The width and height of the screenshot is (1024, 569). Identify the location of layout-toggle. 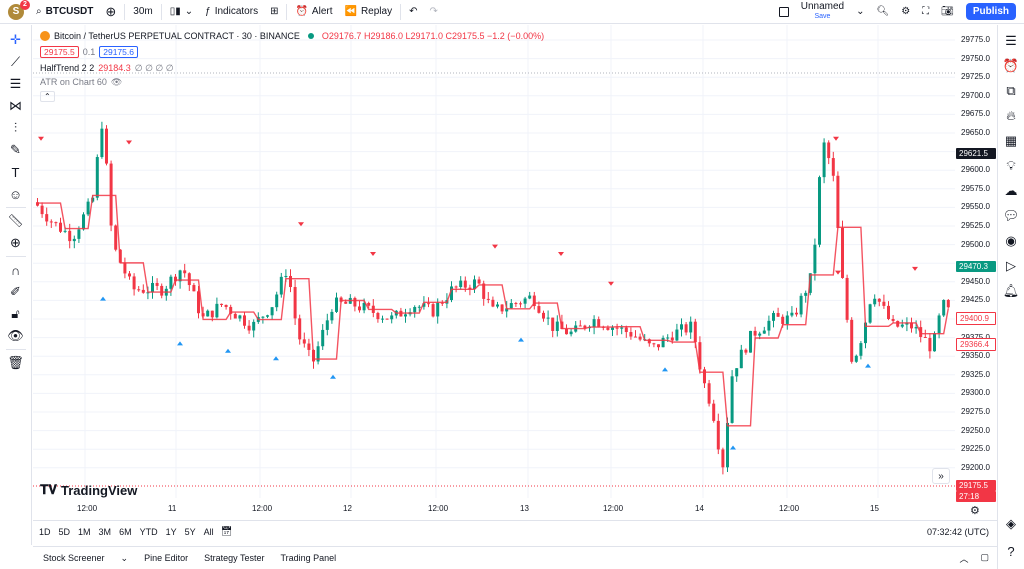
(784, 12).